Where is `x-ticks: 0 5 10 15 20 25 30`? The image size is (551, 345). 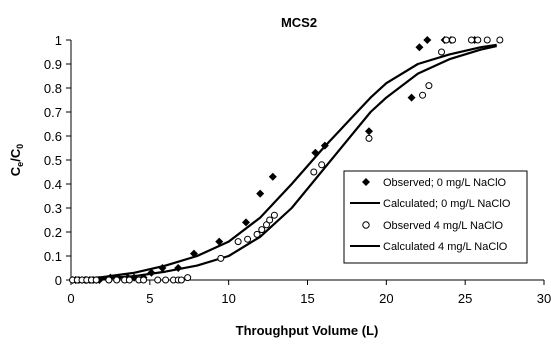
x-ticks: 0 5 10 15 20 25 30 is located at coordinates (309, 293).